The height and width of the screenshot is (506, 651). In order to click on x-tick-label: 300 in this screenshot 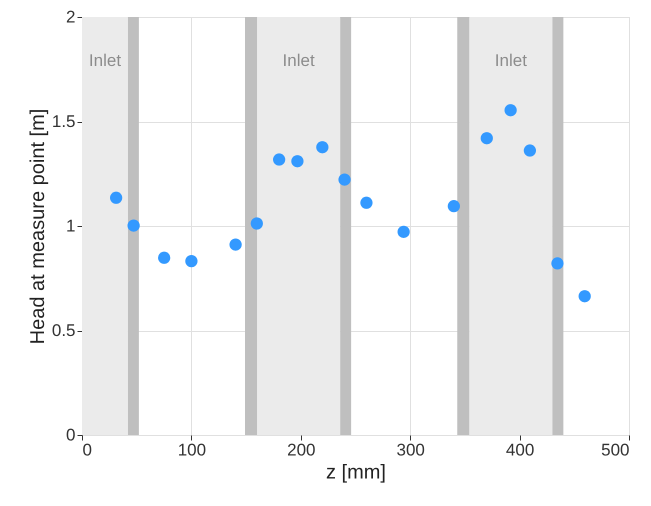, I will do `click(410, 450)`.